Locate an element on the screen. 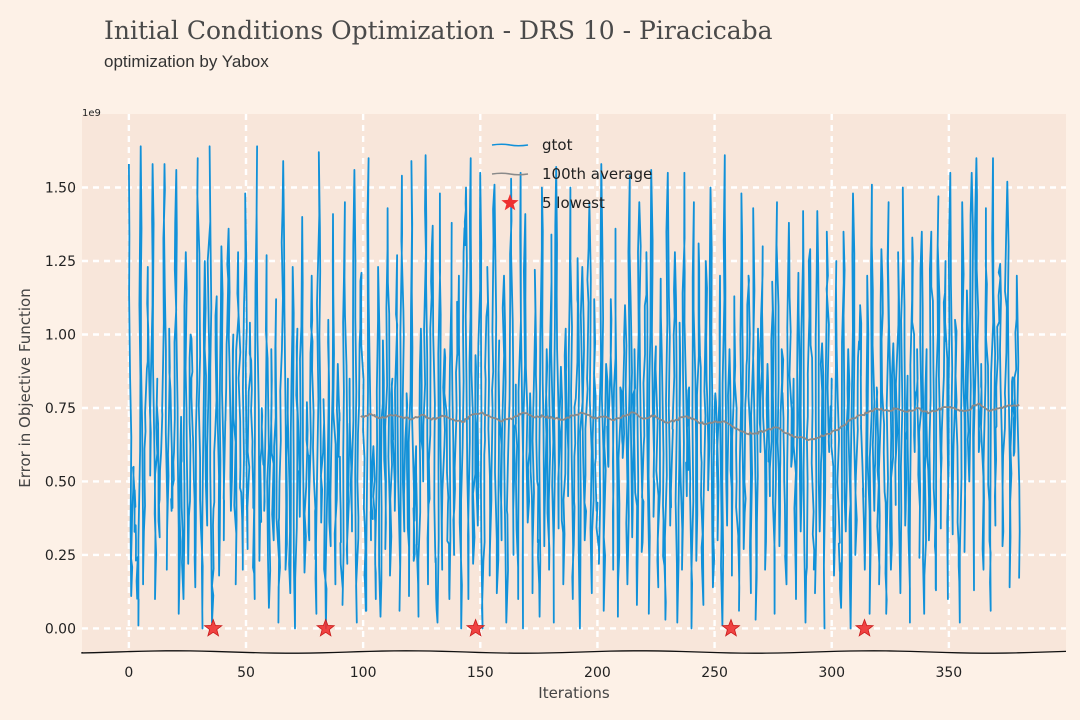  x-axis-line is located at coordinates (574, 652).